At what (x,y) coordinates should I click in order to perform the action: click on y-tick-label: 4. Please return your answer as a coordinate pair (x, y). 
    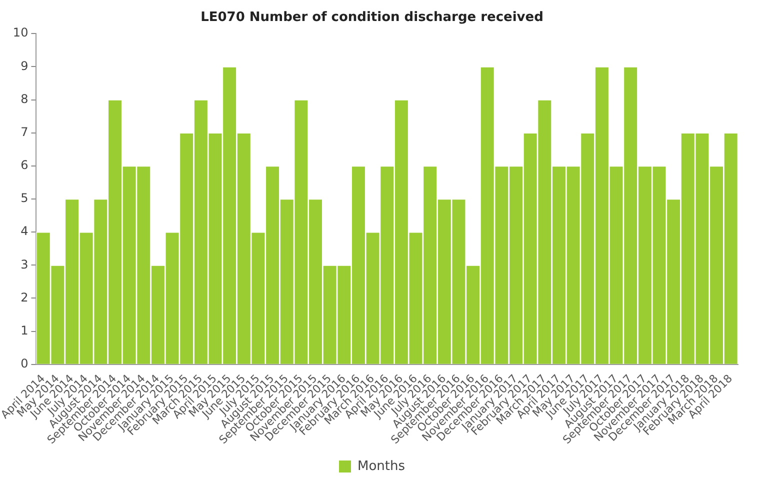
    Looking at the image, I should click on (24, 231).